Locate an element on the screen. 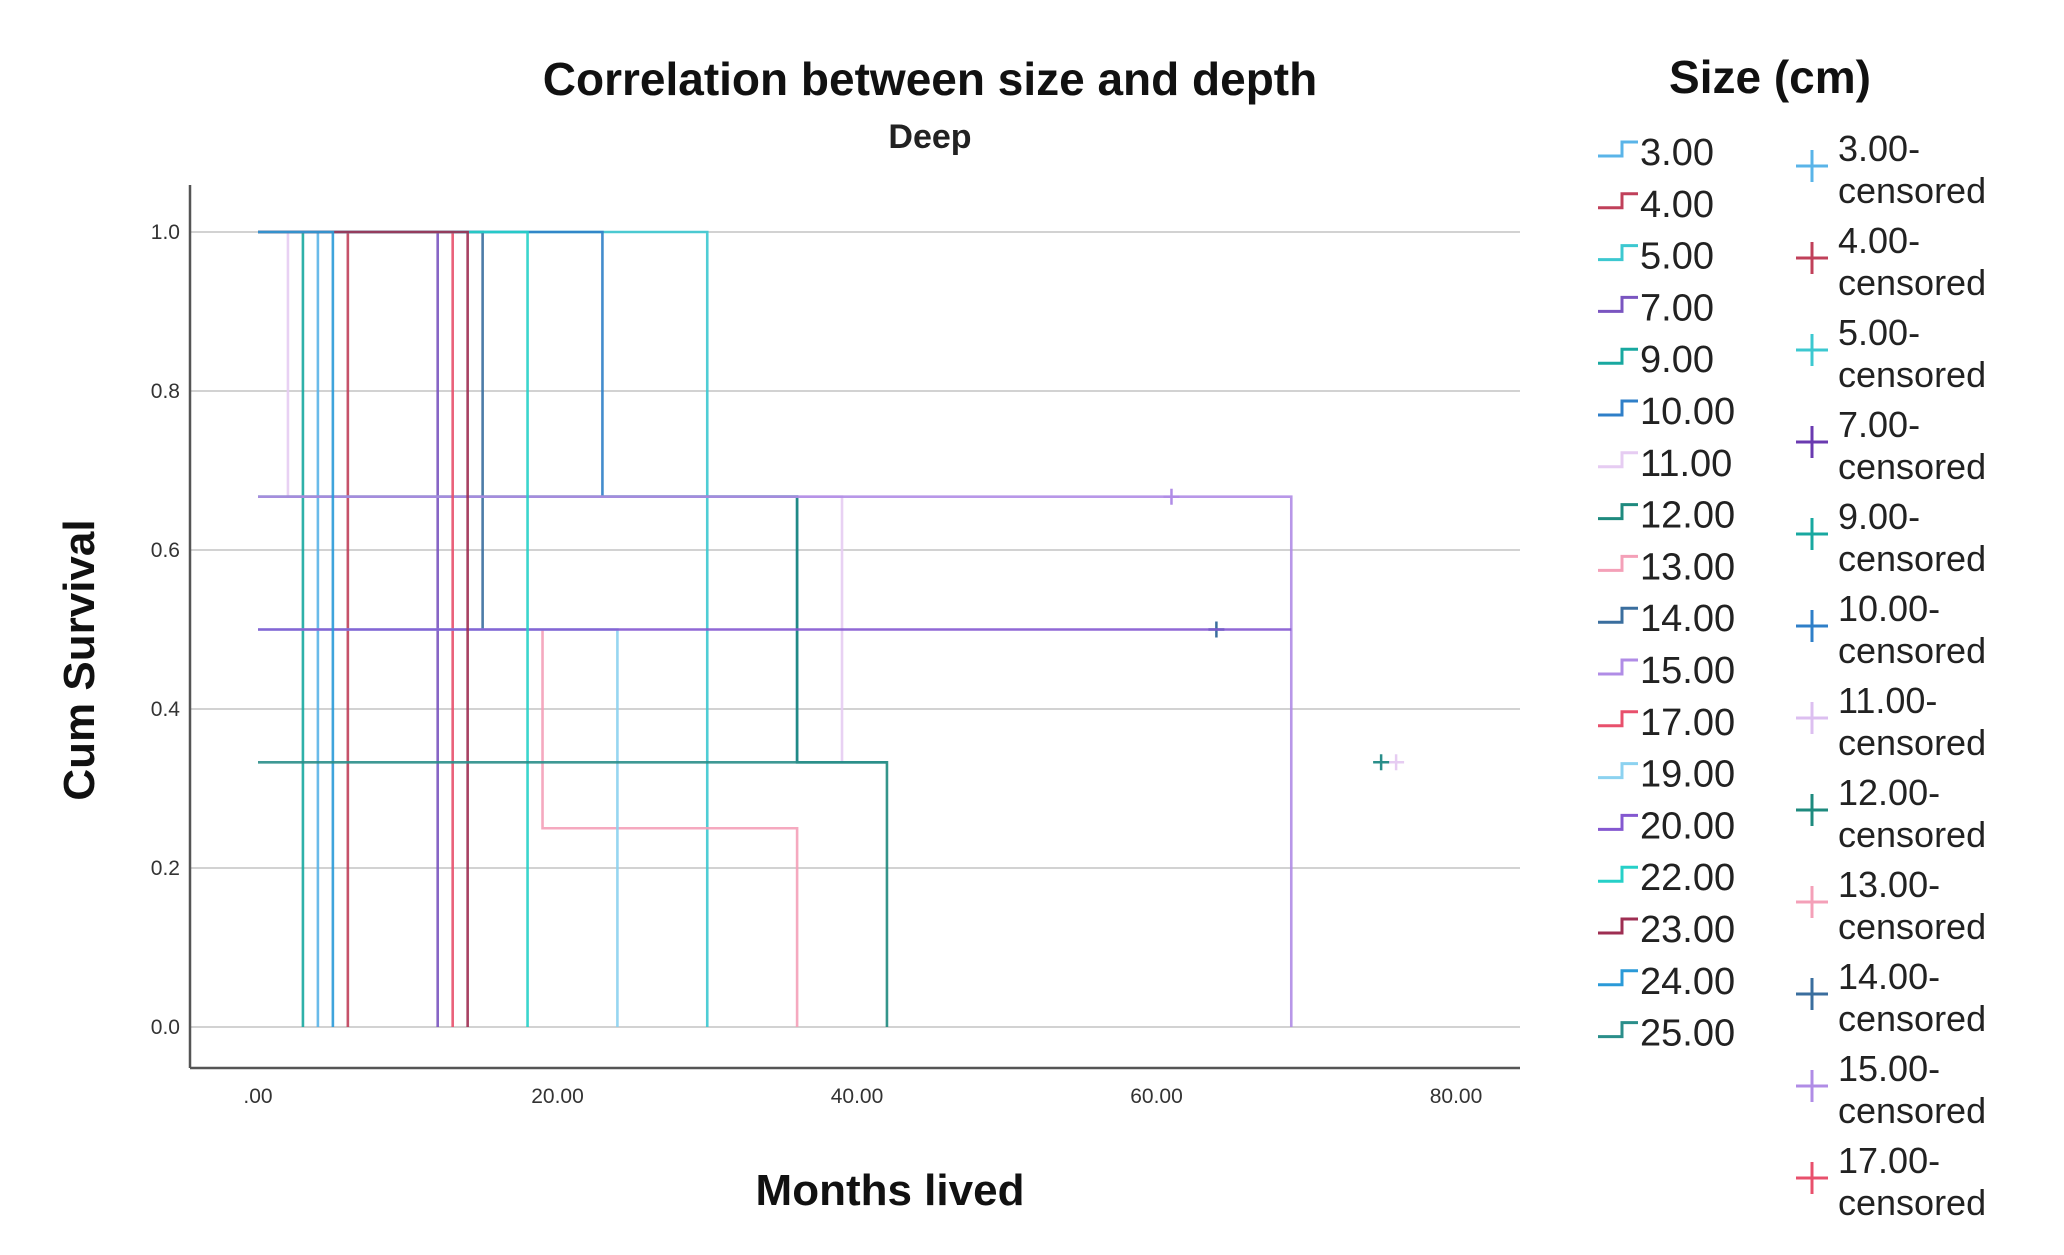  legend-censored-label: 15.00- is located at coordinates (1889, 1068).